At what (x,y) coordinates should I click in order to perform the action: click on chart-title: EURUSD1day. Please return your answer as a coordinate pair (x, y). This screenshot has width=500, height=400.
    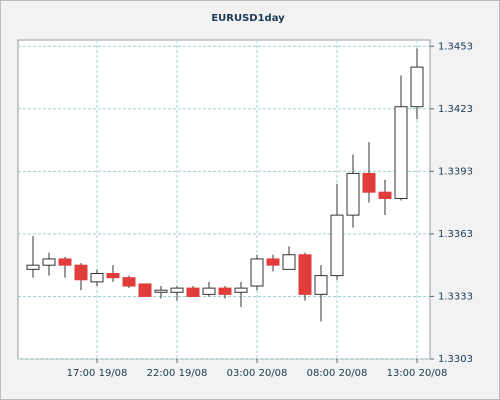
    Looking at the image, I should click on (248, 18).